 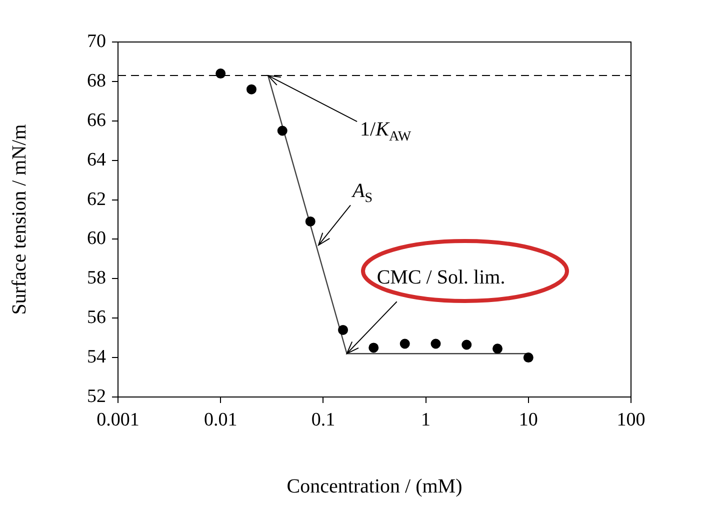 What do you see at coordinates (96, 120) in the screenshot?
I see `y-tick-label: 66` at bounding box center [96, 120].